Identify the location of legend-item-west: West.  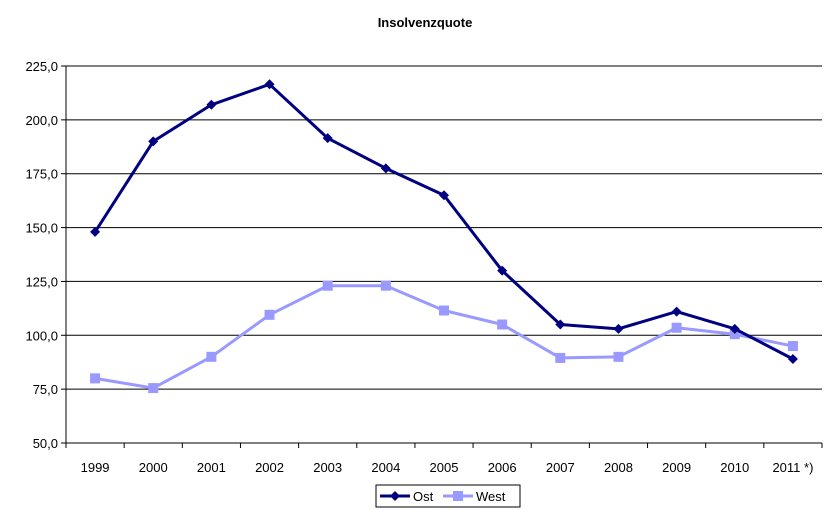
(474, 496).